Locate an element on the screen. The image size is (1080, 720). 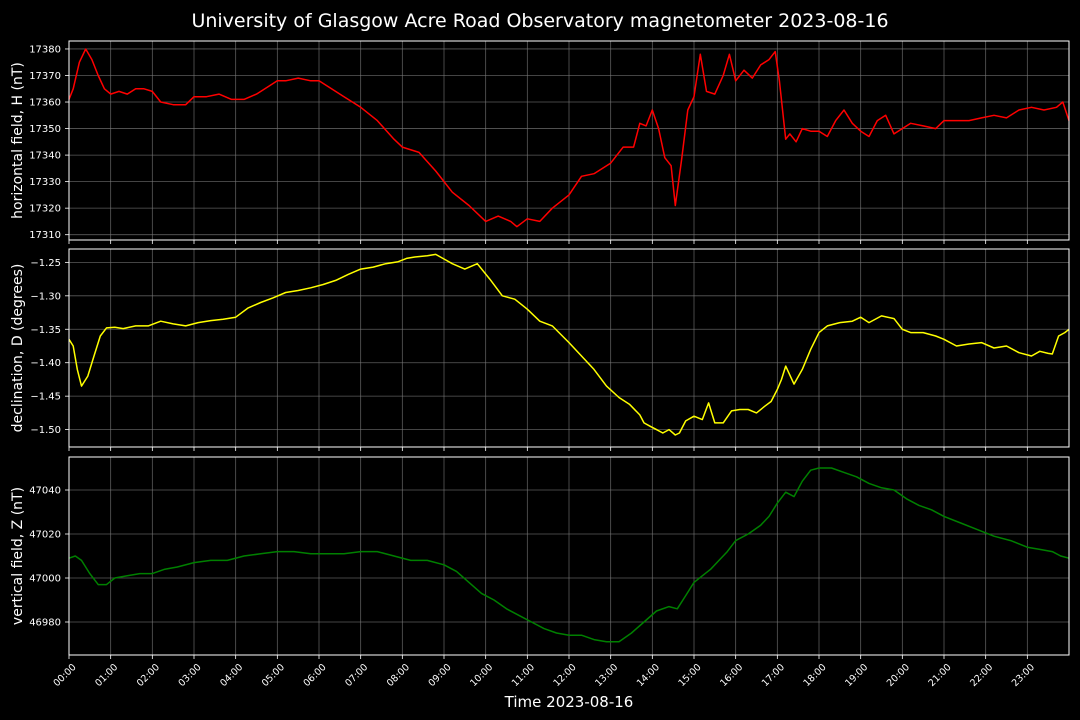
horizontal-field-ytick-label: 17350 is located at coordinates (45, 129).